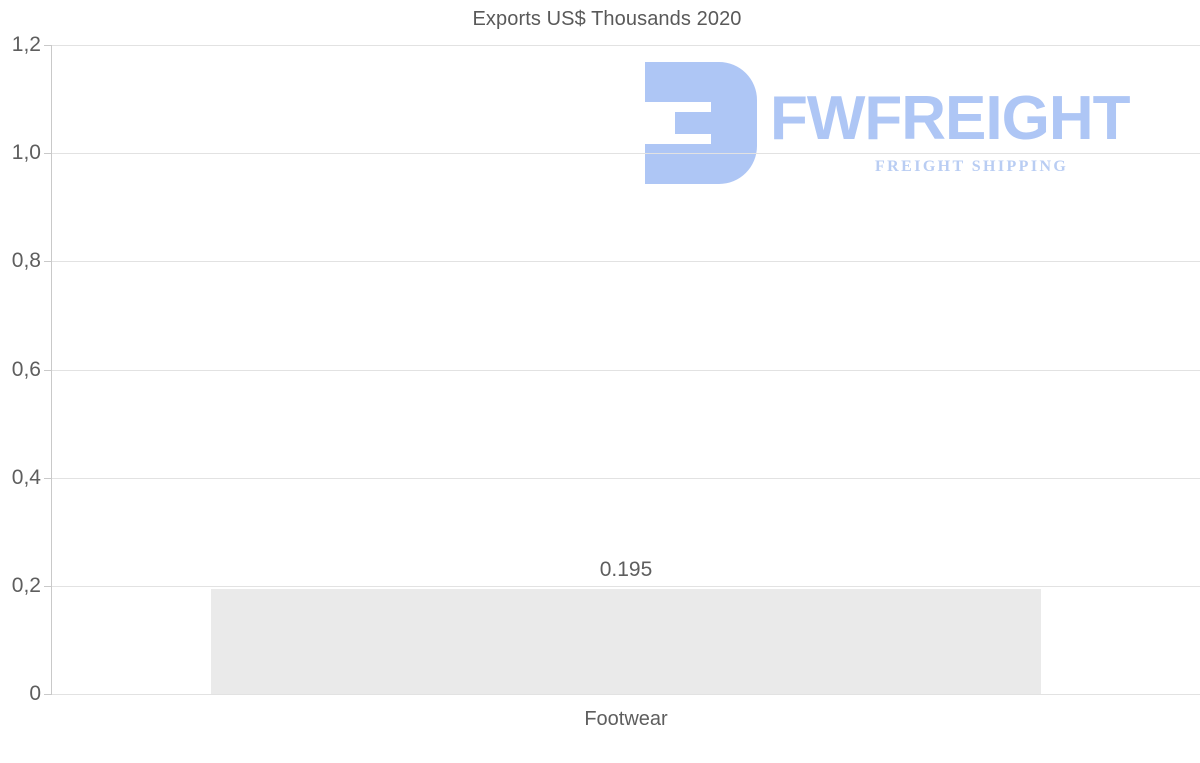  What do you see at coordinates (26, 152) in the screenshot?
I see `y-axis-label: 1,0` at bounding box center [26, 152].